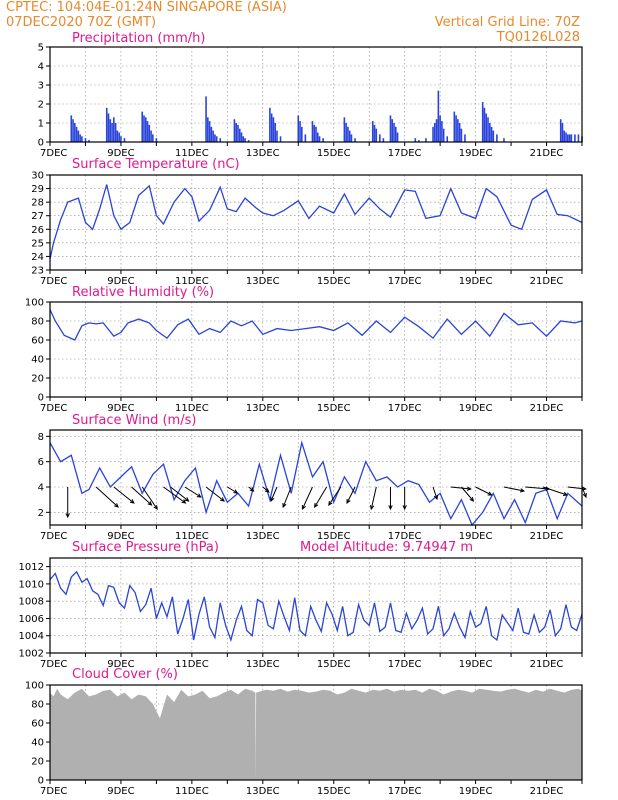  Describe the element at coordinates (192, 536) in the screenshot. I see `wind-xtick-label: 11DEC` at that location.